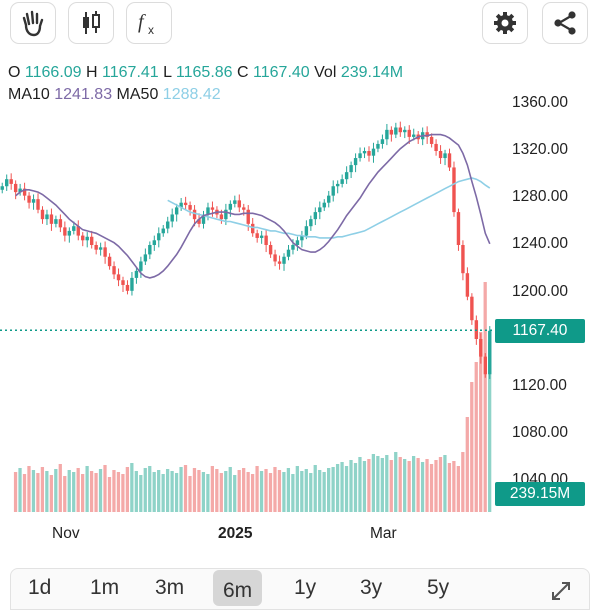 This screenshot has height=612, width=600. I want to click on settings-button, so click(505, 23).